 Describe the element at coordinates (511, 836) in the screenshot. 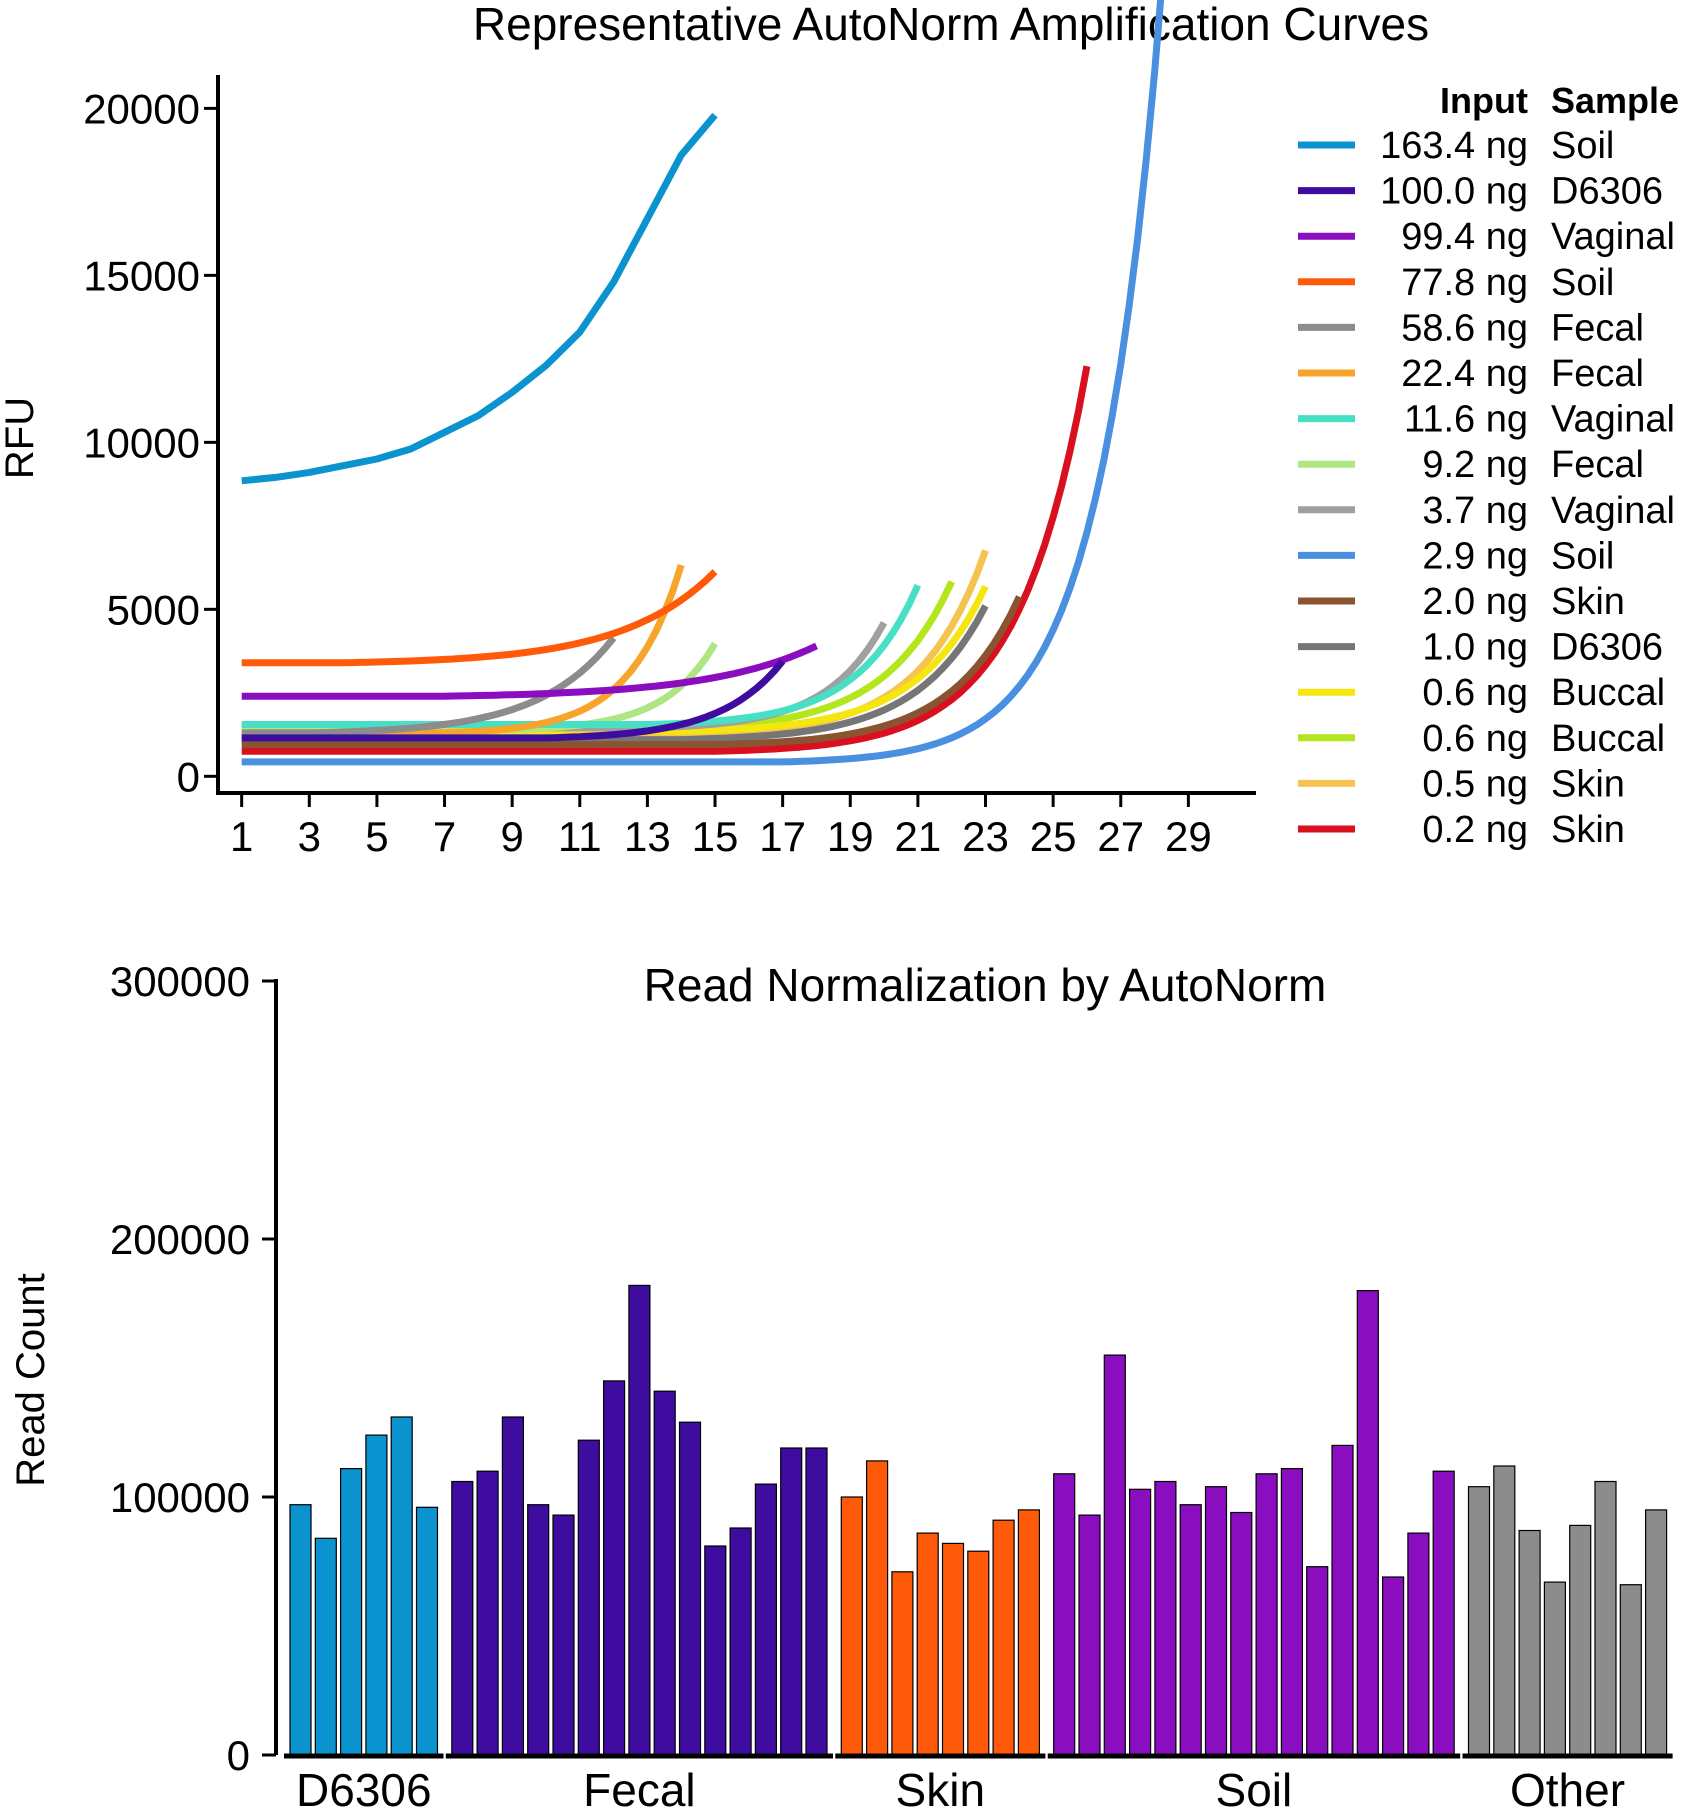

I see `x-tick-label: 9` at that location.